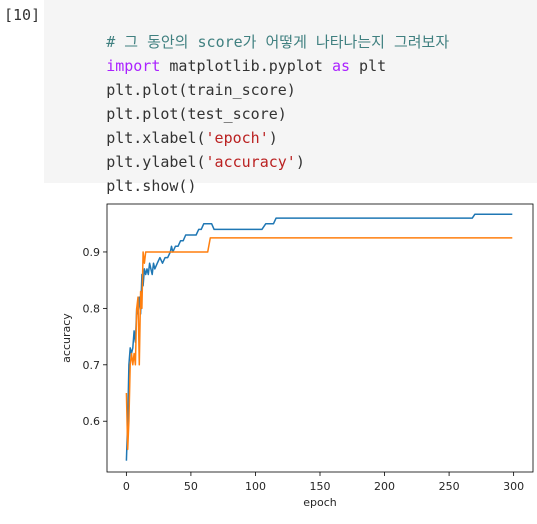 The height and width of the screenshot is (524, 537). I want to click on cell-prompt: [10], so click(22, 15).